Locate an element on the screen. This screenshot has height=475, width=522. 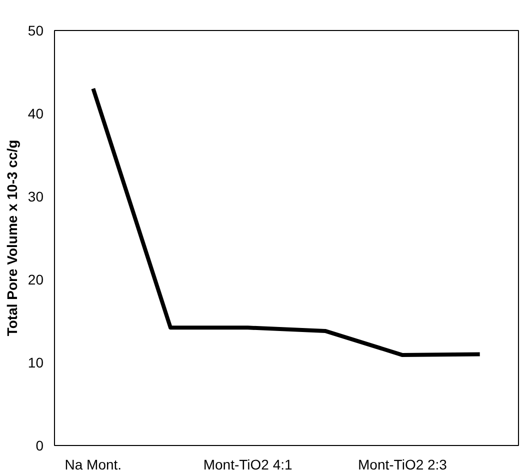
y-tick-label: 20 is located at coordinates (36, 280).